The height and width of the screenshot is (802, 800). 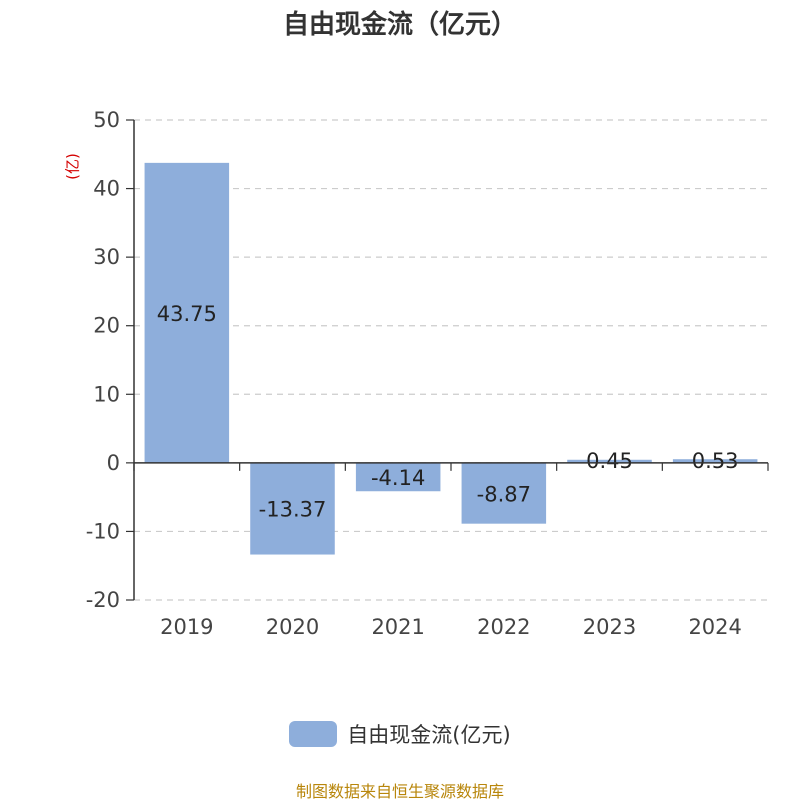 What do you see at coordinates (113, 463) in the screenshot?
I see `y-tick-label: 0` at bounding box center [113, 463].